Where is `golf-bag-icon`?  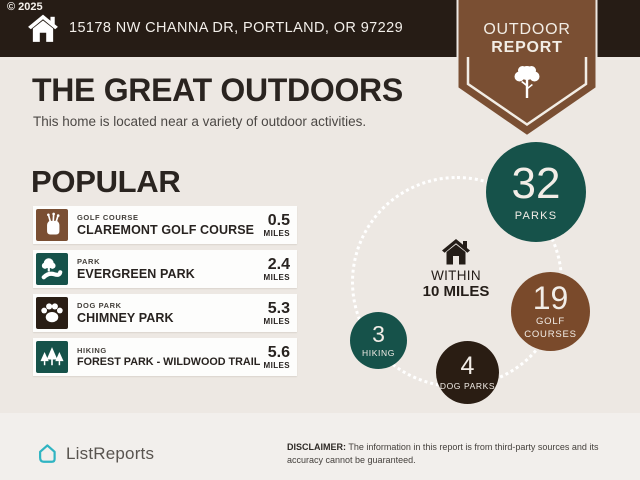
golf-bag-icon is located at coordinates (52, 225).